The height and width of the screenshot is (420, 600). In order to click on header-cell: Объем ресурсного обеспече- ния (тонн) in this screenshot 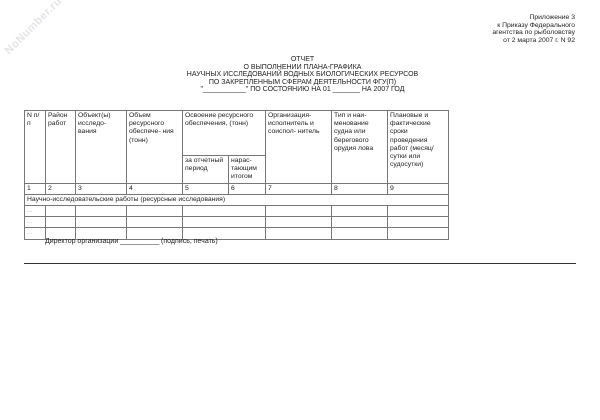, I will do `click(154, 147)`.